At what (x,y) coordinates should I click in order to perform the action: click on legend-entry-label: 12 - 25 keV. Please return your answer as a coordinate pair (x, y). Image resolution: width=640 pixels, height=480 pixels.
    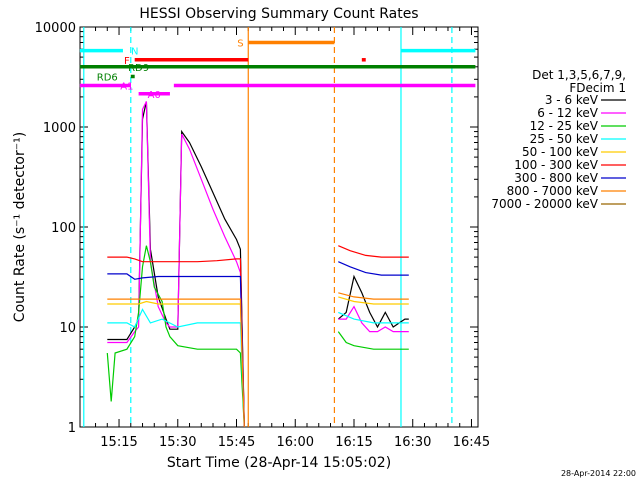
    Looking at the image, I should click on (564, 126).